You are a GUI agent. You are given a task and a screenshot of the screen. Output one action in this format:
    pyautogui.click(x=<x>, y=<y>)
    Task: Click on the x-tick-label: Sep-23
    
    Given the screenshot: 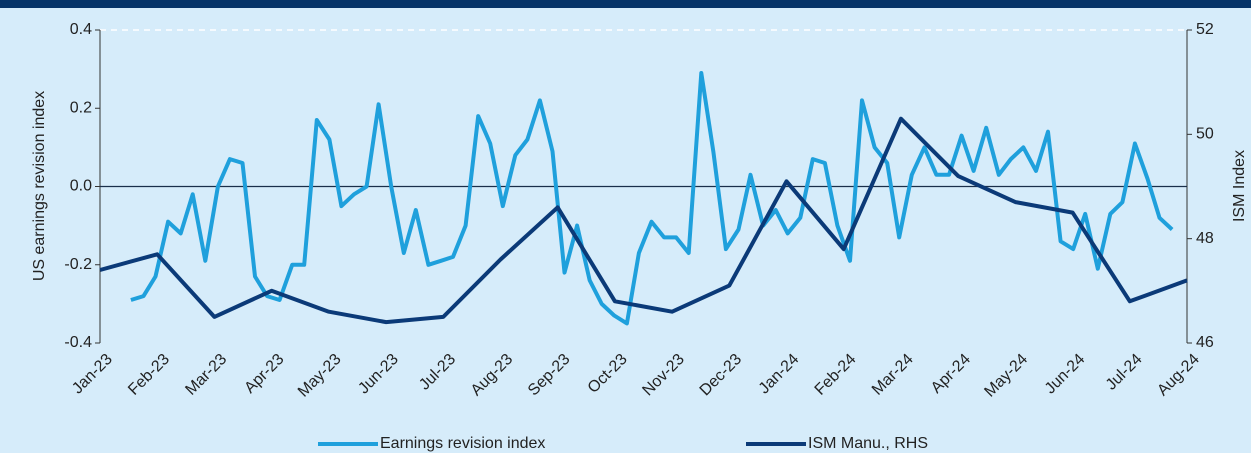 What is the action you would take?
    pyautogui.click(x=549, y=375)
    